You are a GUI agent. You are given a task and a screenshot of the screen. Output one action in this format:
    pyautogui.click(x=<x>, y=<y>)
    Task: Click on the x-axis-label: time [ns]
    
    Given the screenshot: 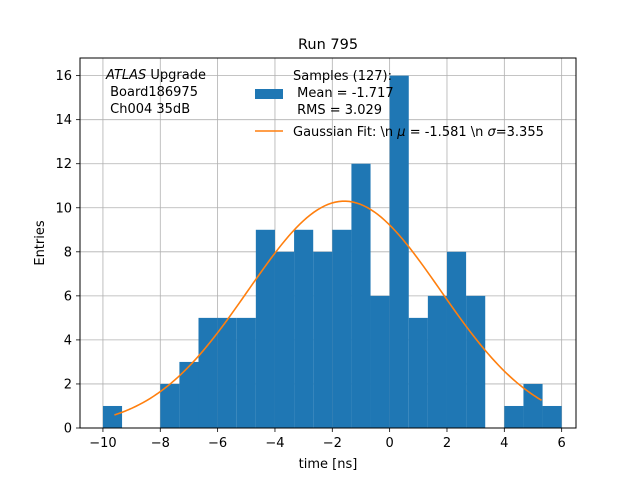 What is the action you would take?
    pyautogui.click(x=328, y=464)
    